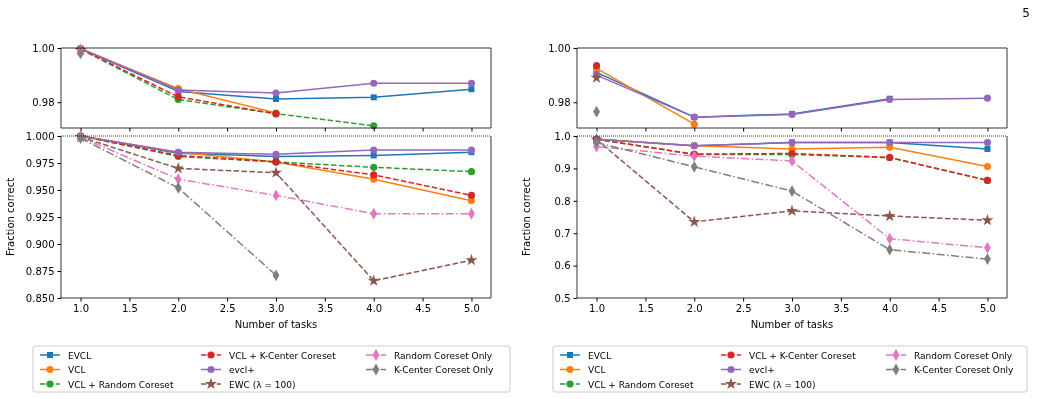 This screenshot has height=399, width=1037. I want to click on y-tick-label: 0.875, so click(40, 271).